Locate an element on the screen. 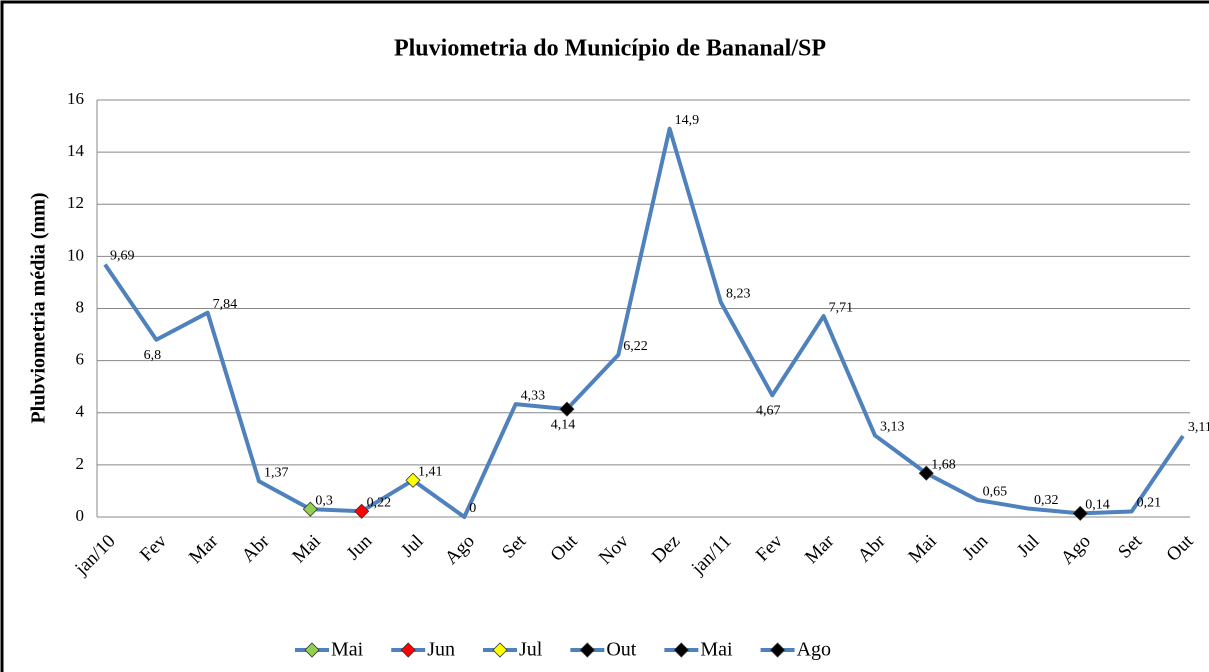  data-label: 1,37 is located at coordinates (276, 473).